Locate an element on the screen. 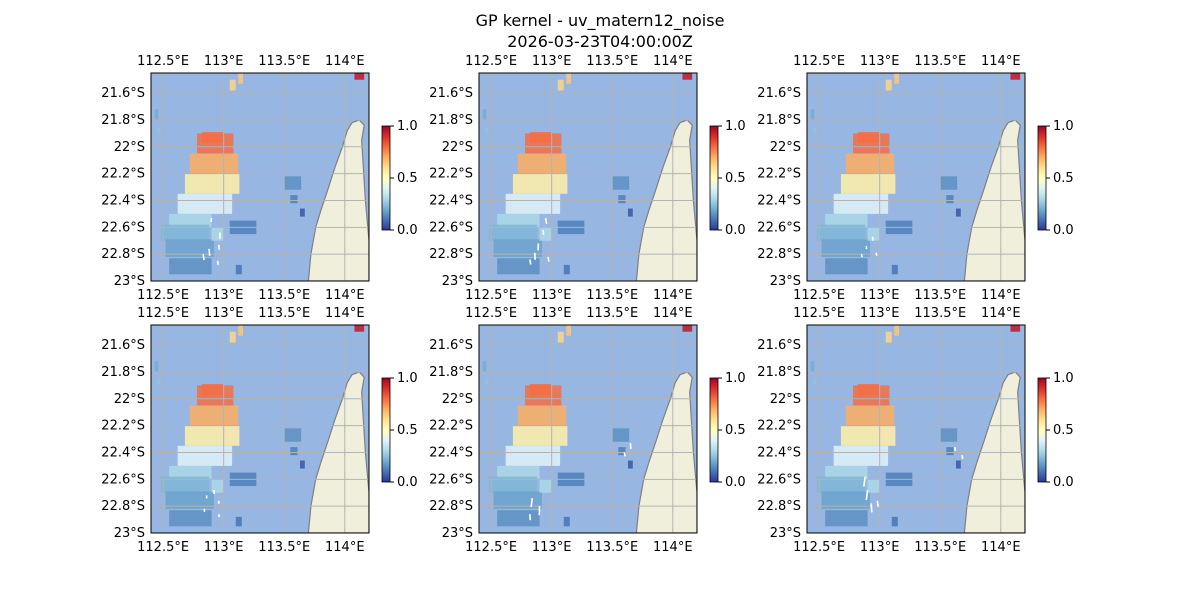 The image size is (1200, 600). colorbar-tick-label: 0.0 is located at coordinates (735, 482).